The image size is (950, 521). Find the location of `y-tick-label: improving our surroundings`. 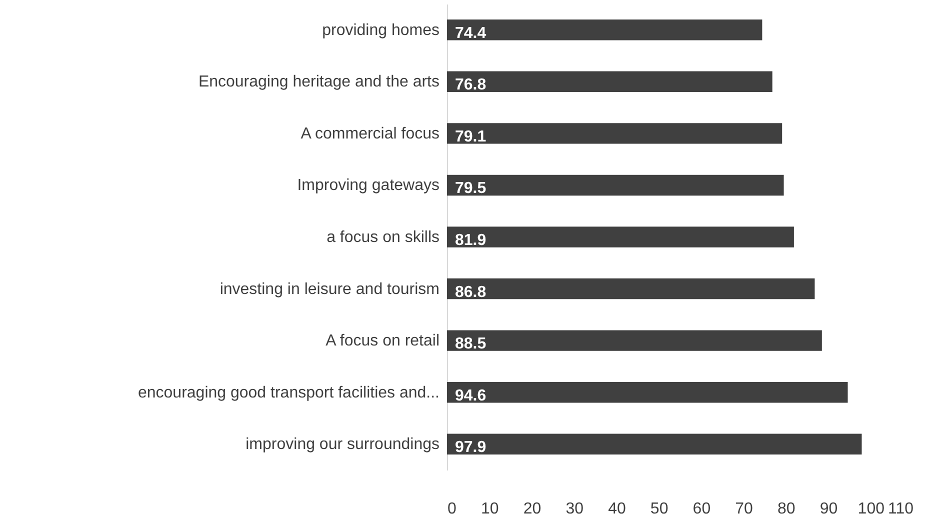

y-tick-label: improving our surroundings is located at coordinates (343, 445).